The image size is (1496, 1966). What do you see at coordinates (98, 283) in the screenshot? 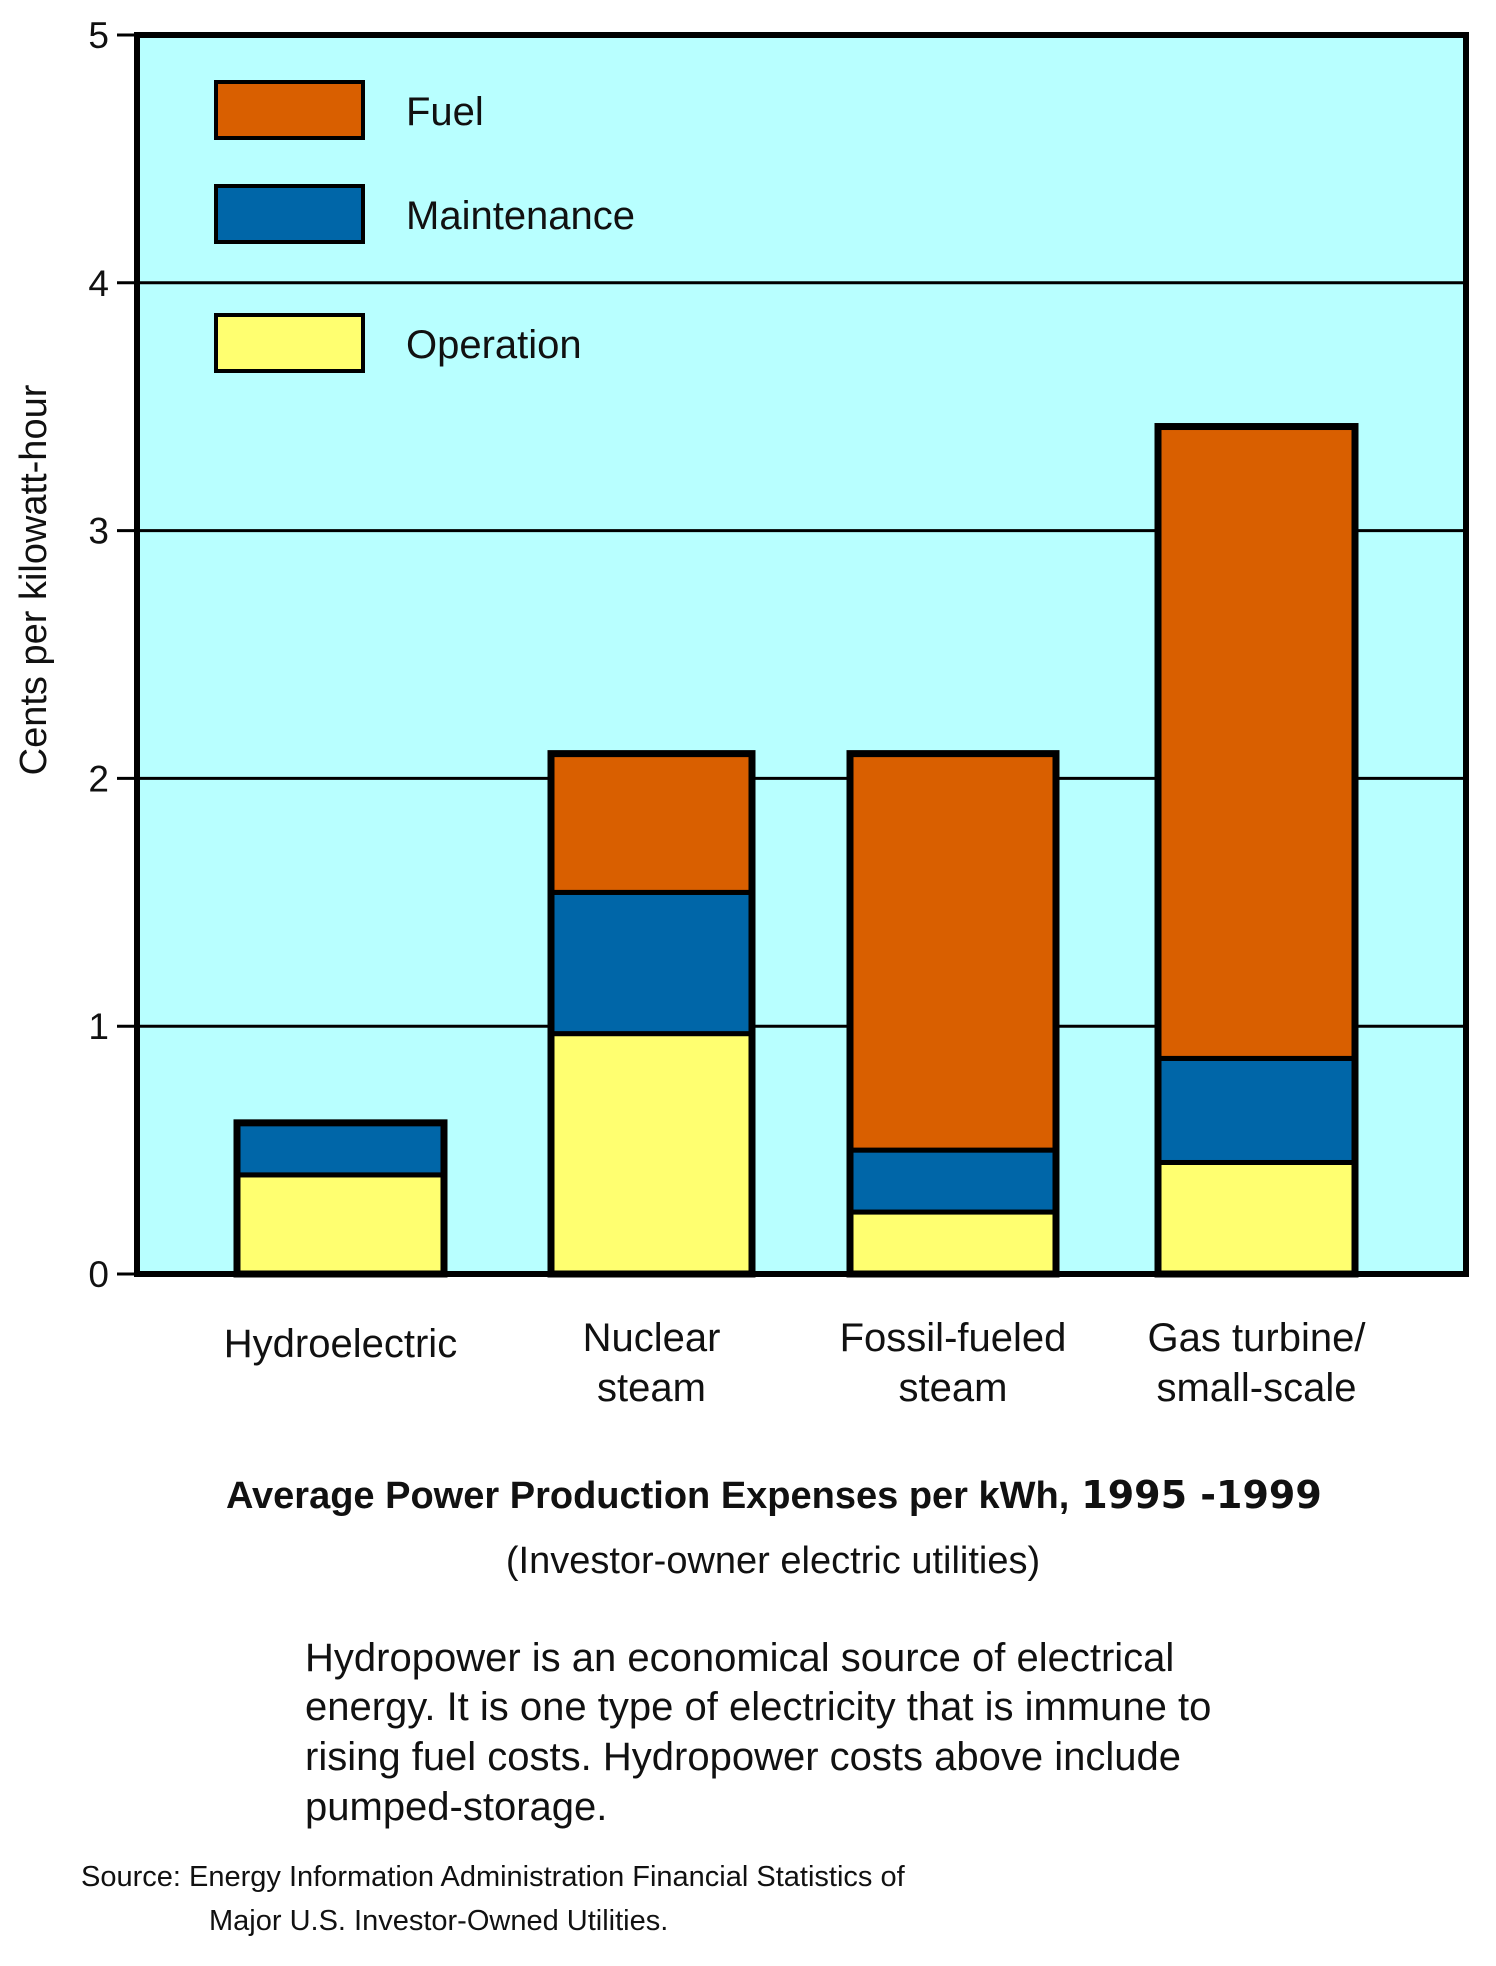
I see `y-tick-label: 4` at bounding box center [98, 283].